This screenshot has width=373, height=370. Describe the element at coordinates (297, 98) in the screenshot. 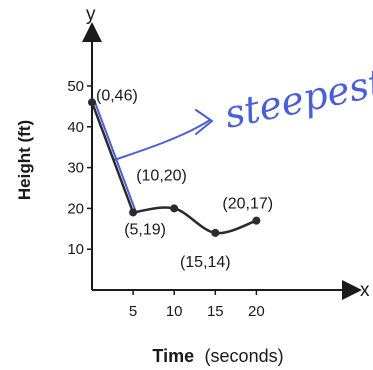

I see `handwritten-word: steepest` at that location.